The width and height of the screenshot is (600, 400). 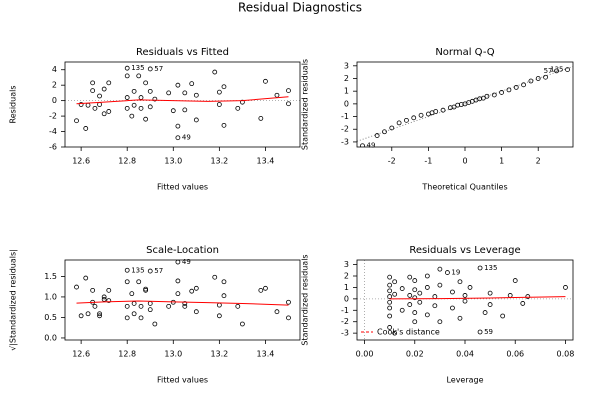 I want to click on x-tick-label: 13.2, so click(x=219, y=354).